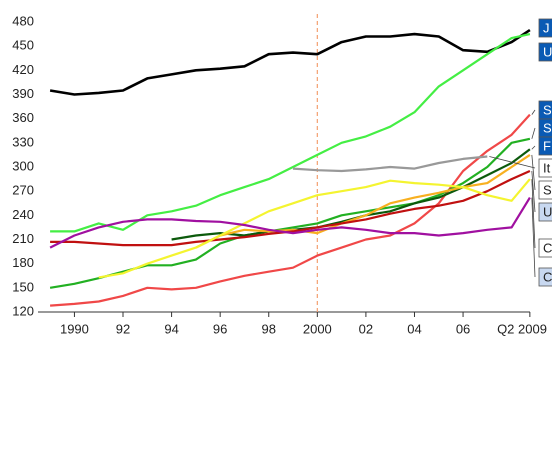 The height and width of the screenshot is (450, 552). I want to click on y-tick-label: 330, so click(23, 141).